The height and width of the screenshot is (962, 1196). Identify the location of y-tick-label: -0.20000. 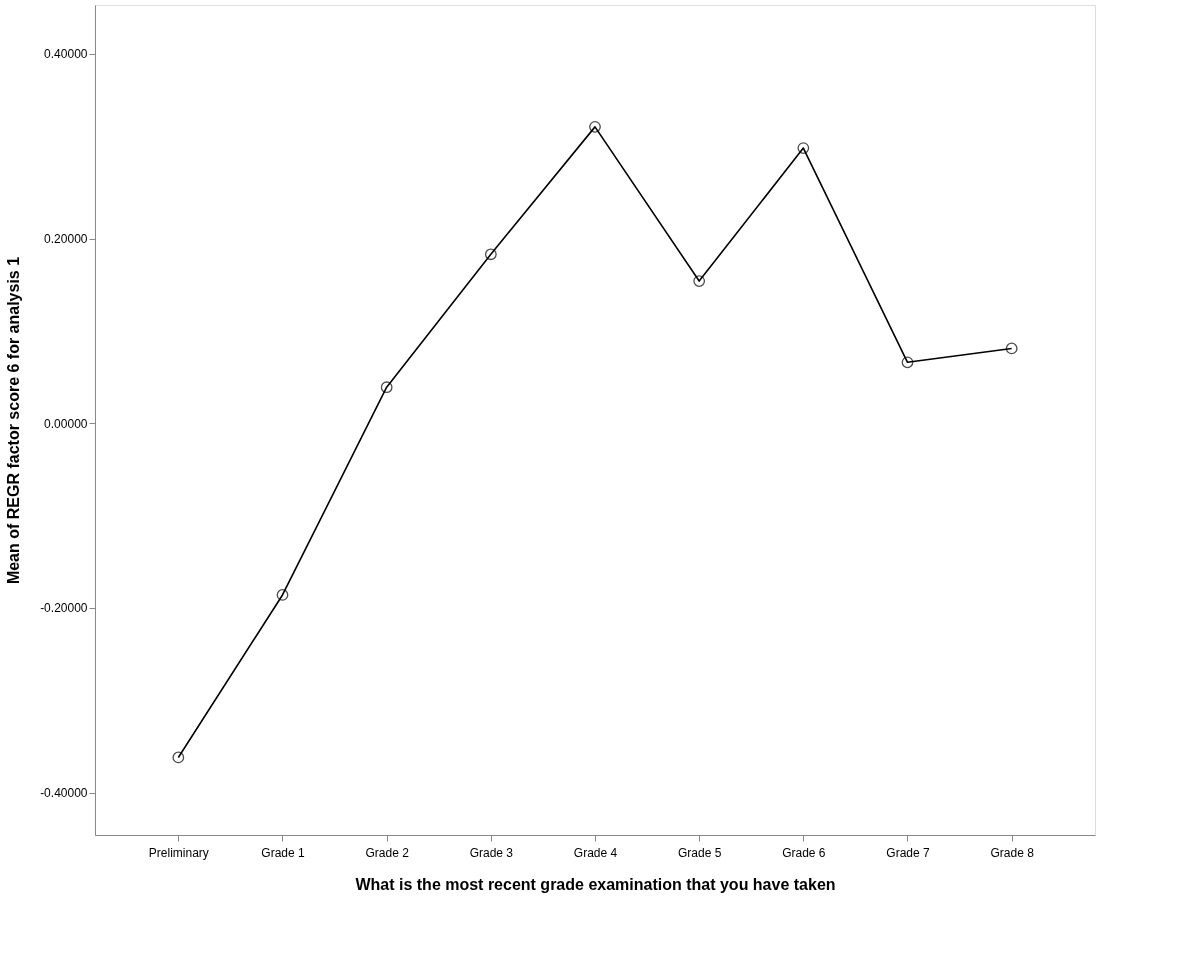
(64, 608).